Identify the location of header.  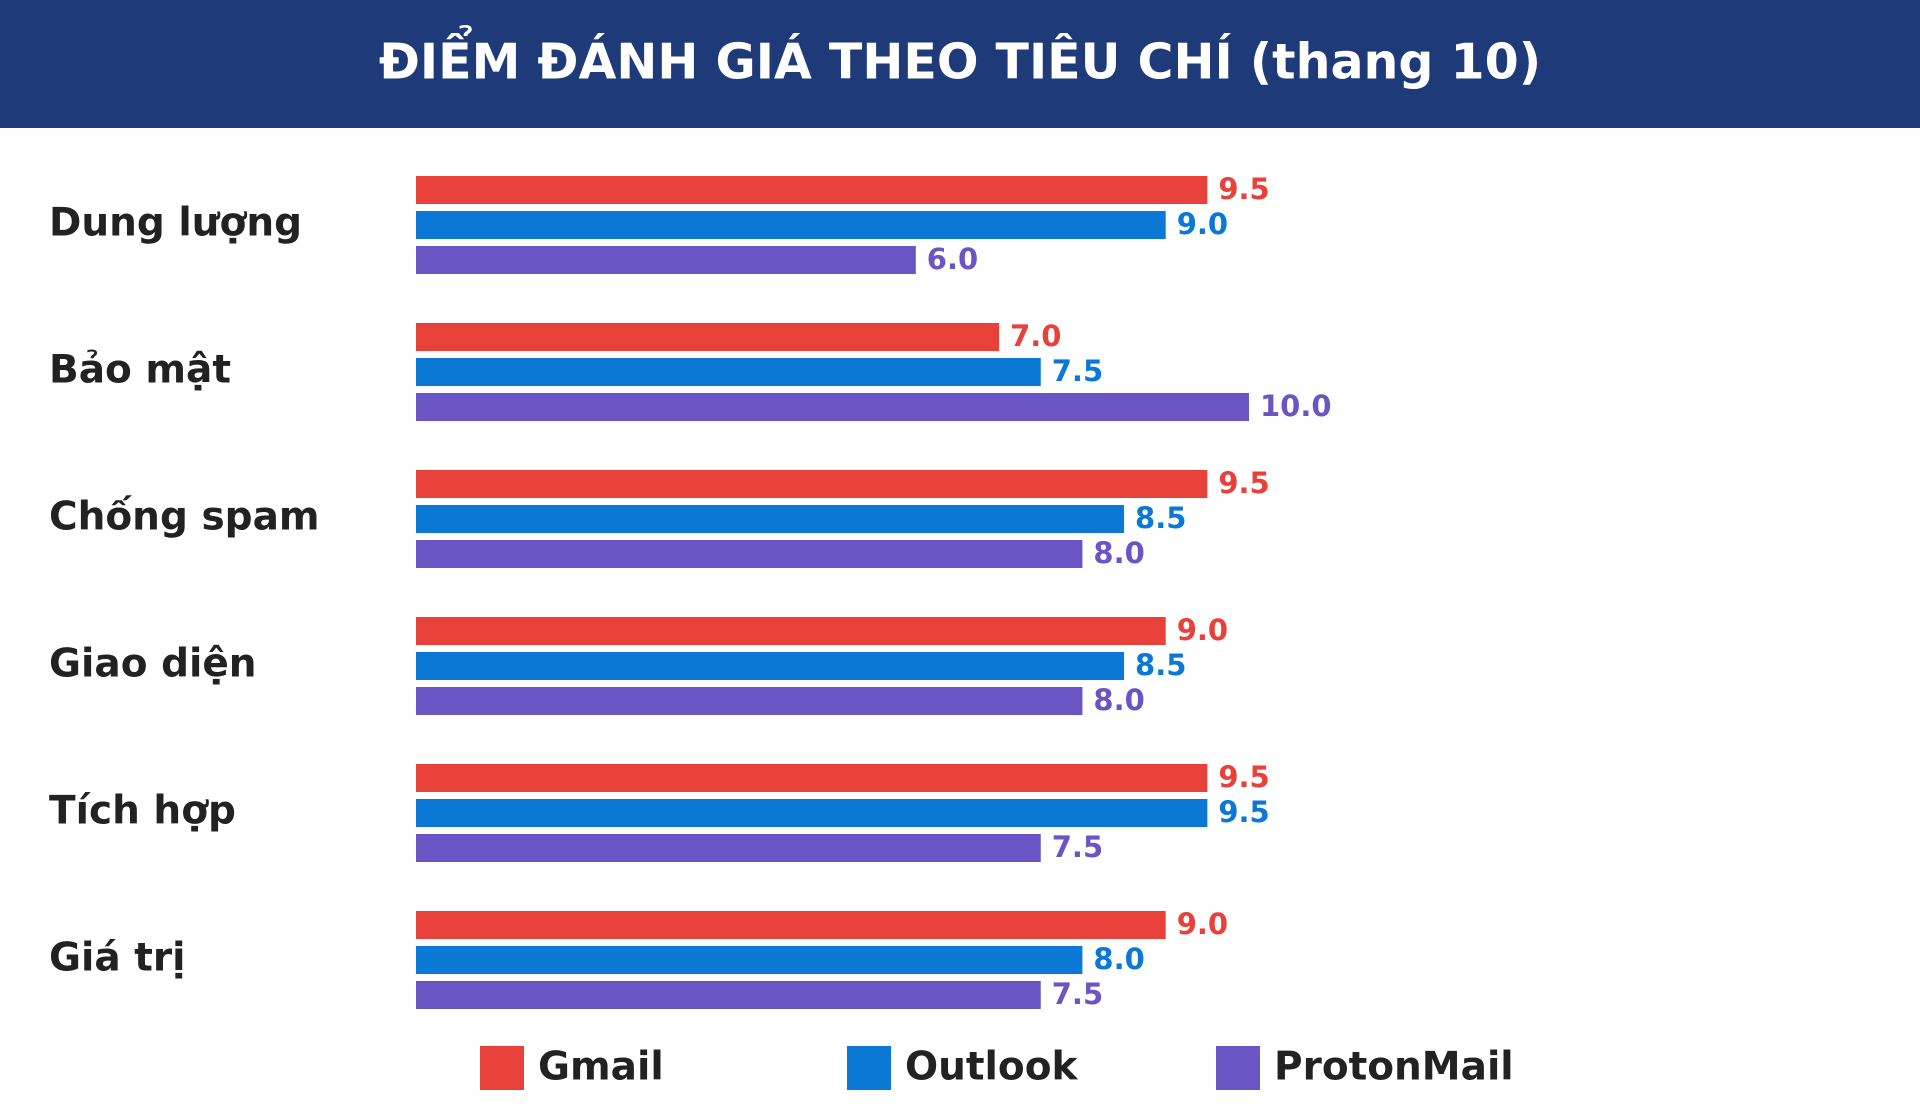
(960, 64).